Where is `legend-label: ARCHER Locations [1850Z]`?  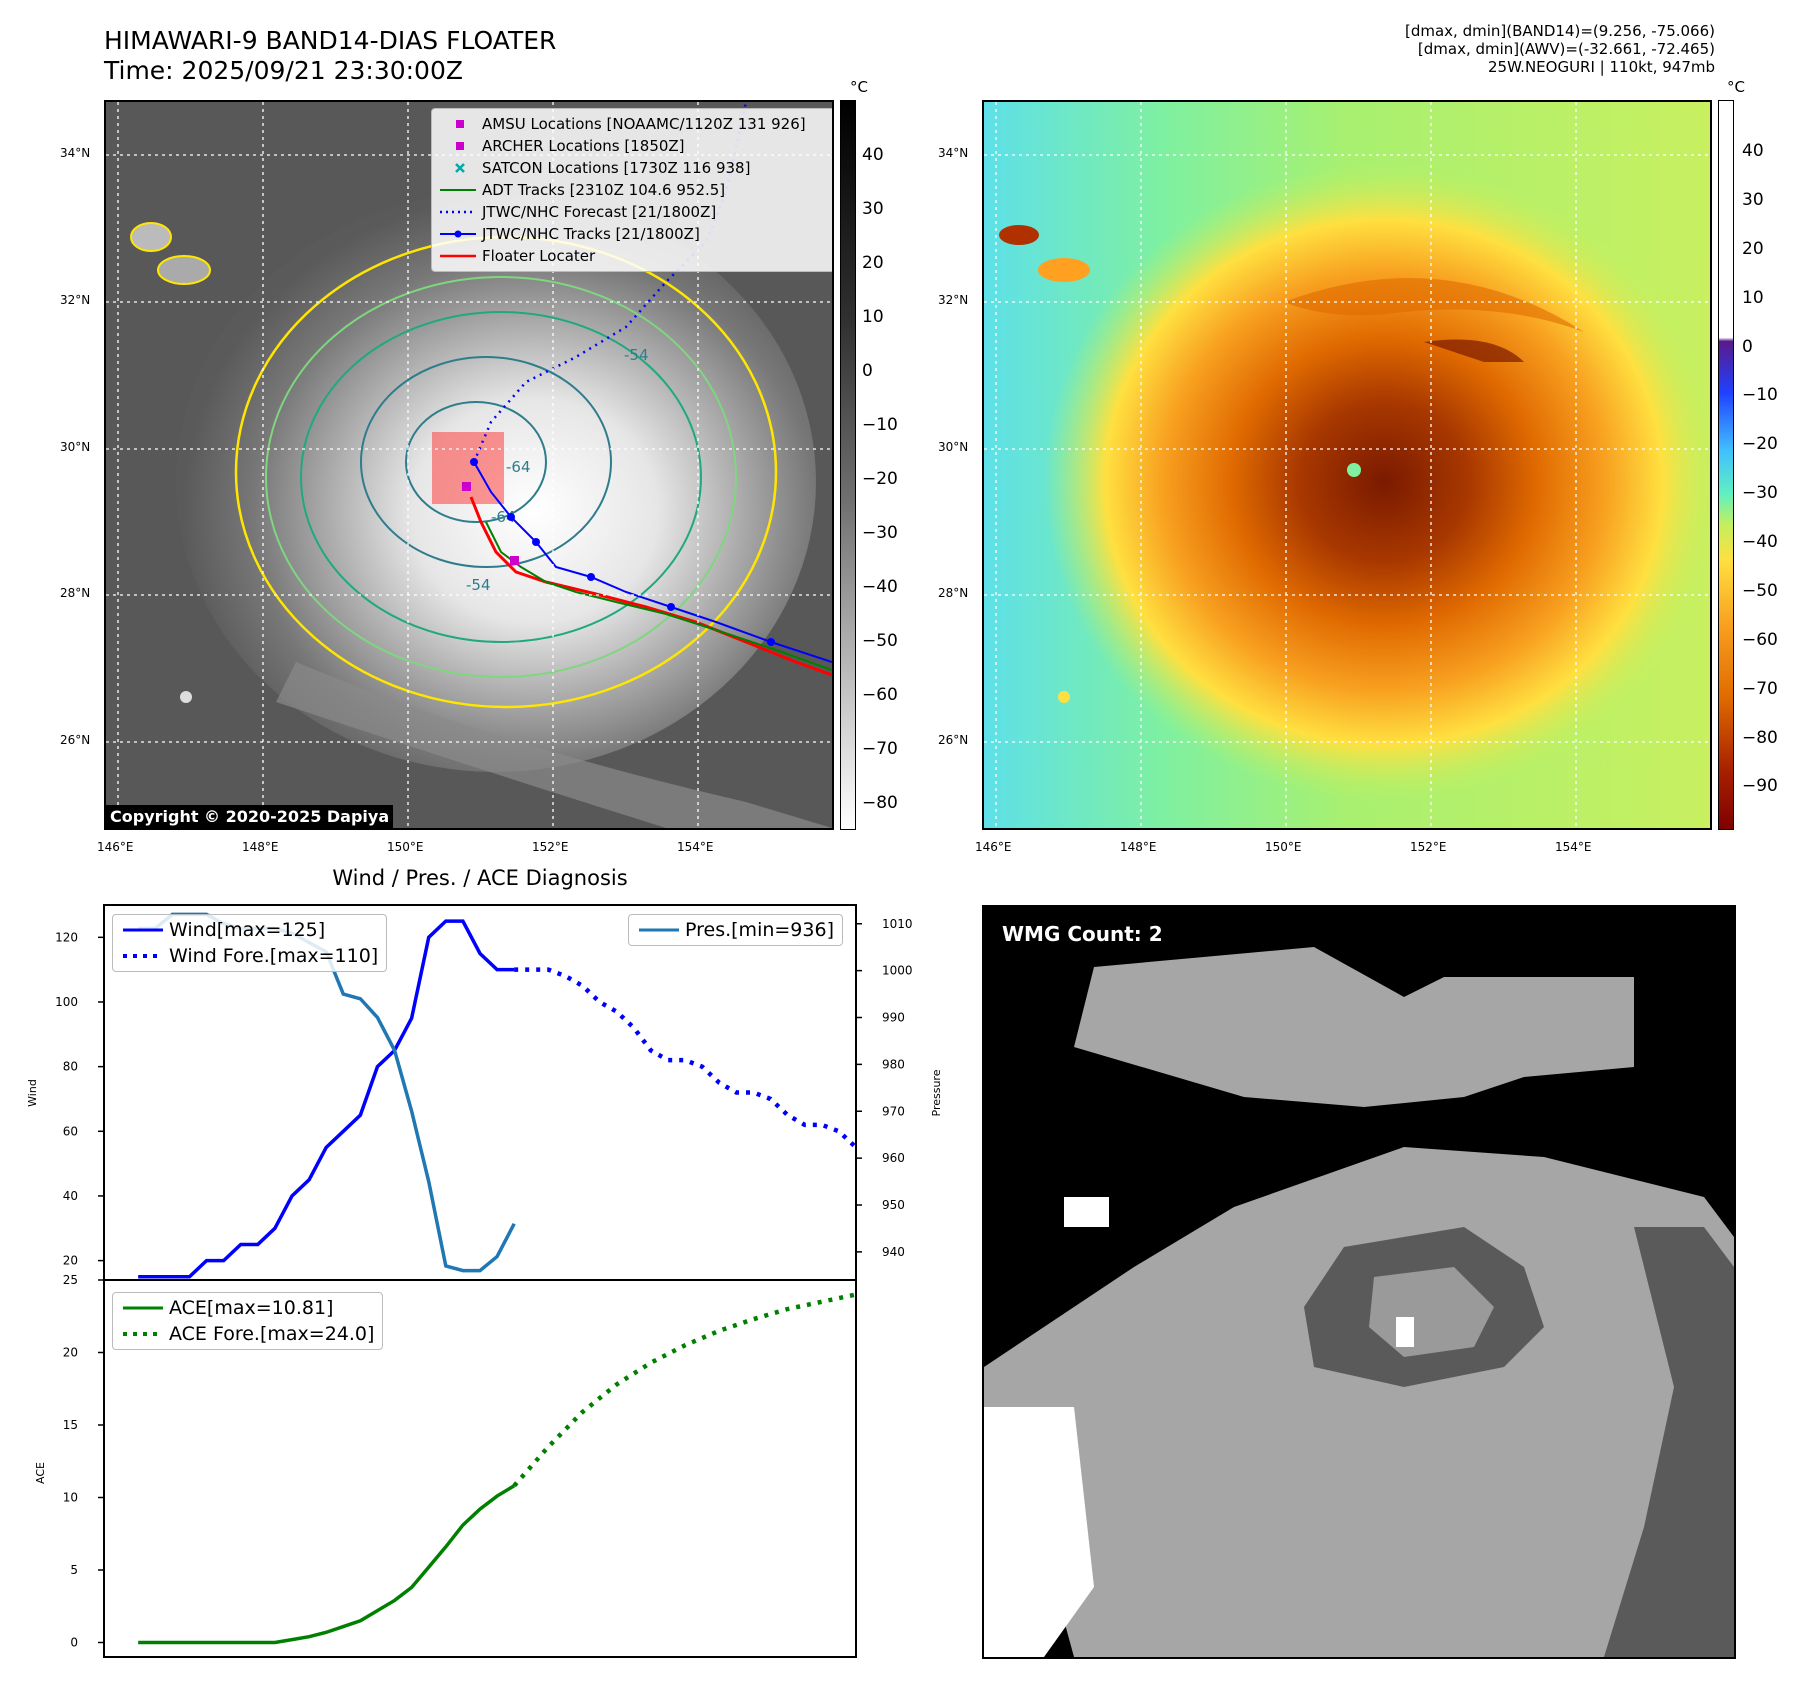
legend-label: ARCHER Locations [1850Z] is located at coordinates (583, 146).